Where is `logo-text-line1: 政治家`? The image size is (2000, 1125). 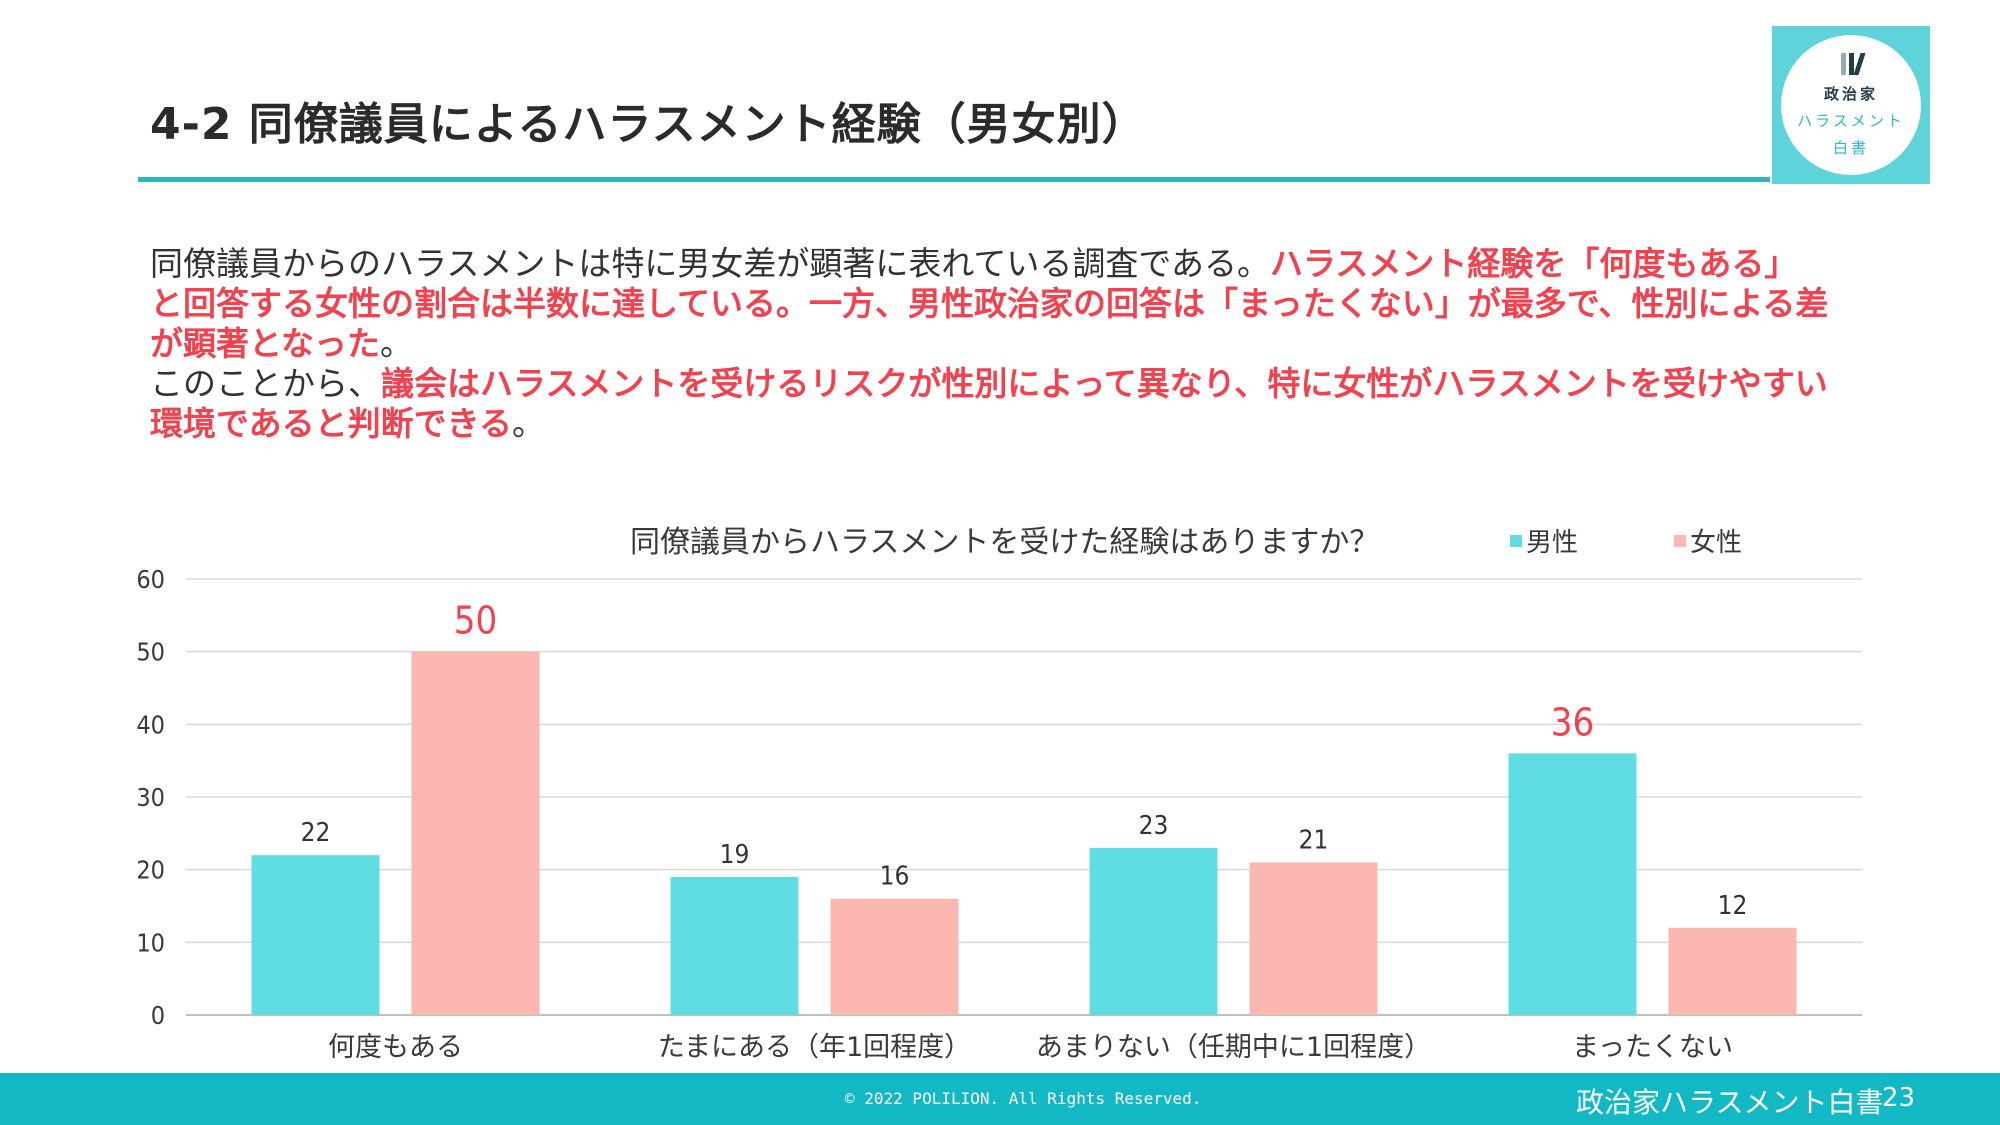
logo-text-line1: 政治家 is located at coordinates (1850, 93).